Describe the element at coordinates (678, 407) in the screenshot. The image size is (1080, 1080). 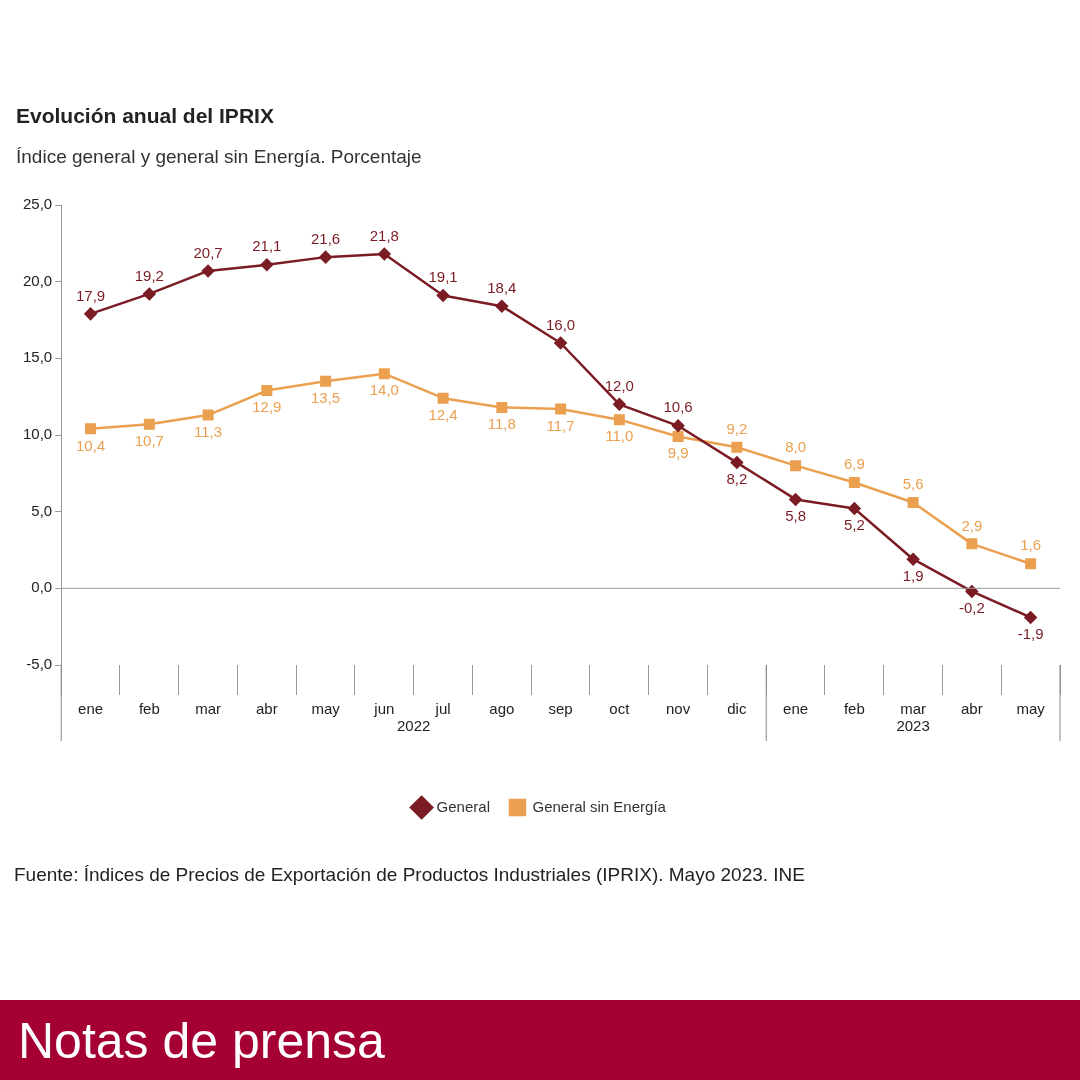
I see `data-label: 10,6` at that location.